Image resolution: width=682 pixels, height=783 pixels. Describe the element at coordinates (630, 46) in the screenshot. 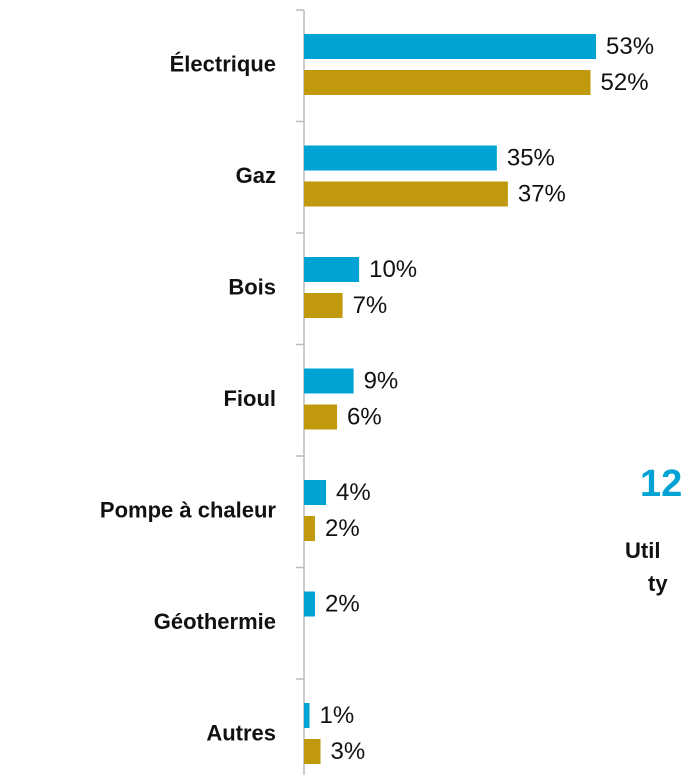

I see `value-label: 53%` at that location.